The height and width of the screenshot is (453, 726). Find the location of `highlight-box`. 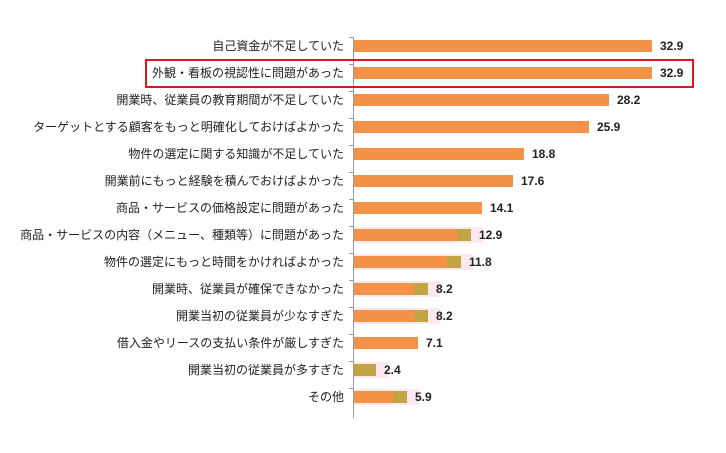

highlight-box is located at coordinates (419, 73).